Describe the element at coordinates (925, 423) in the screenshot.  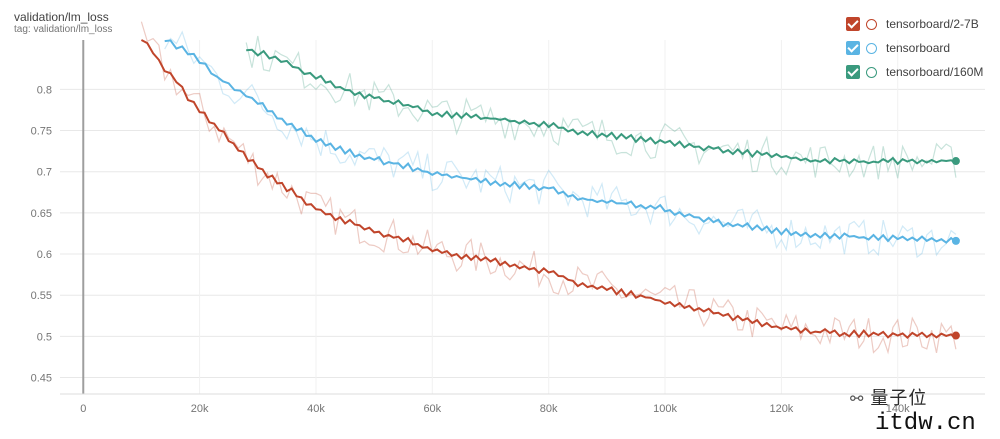
I see `site-watermark: itdw.cn` at that location.